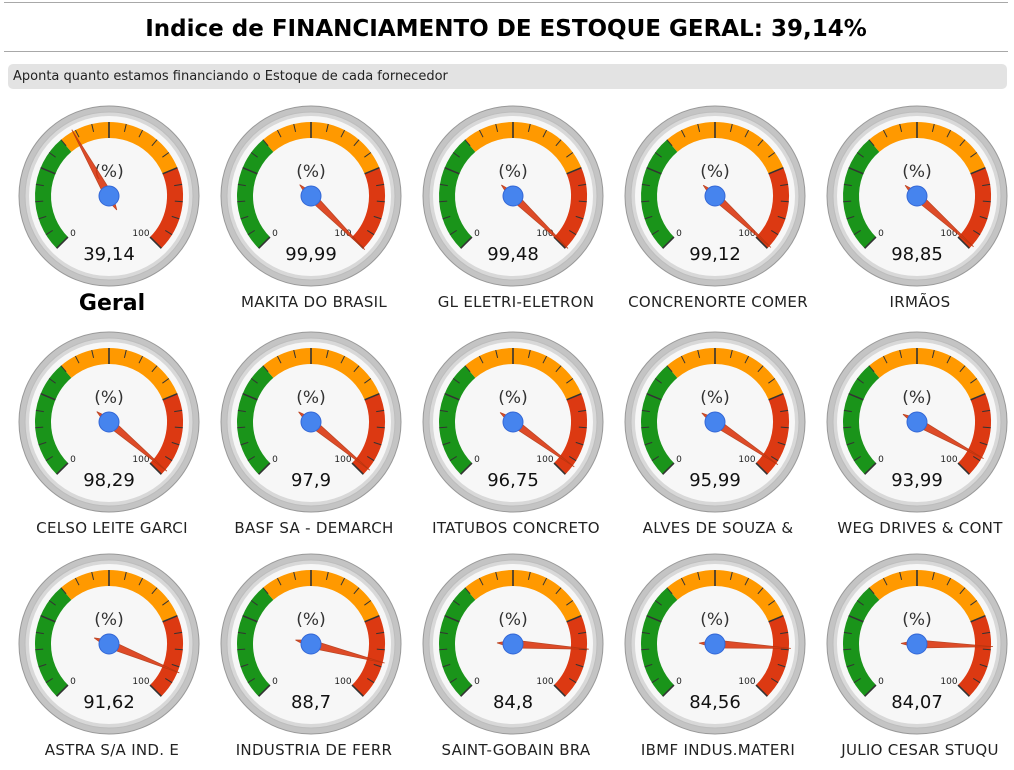  What do you see at coordinates (715, 254) in the screenshot?
I see `gauge-value-readout: 99,12` at bounding box center [715, 254].